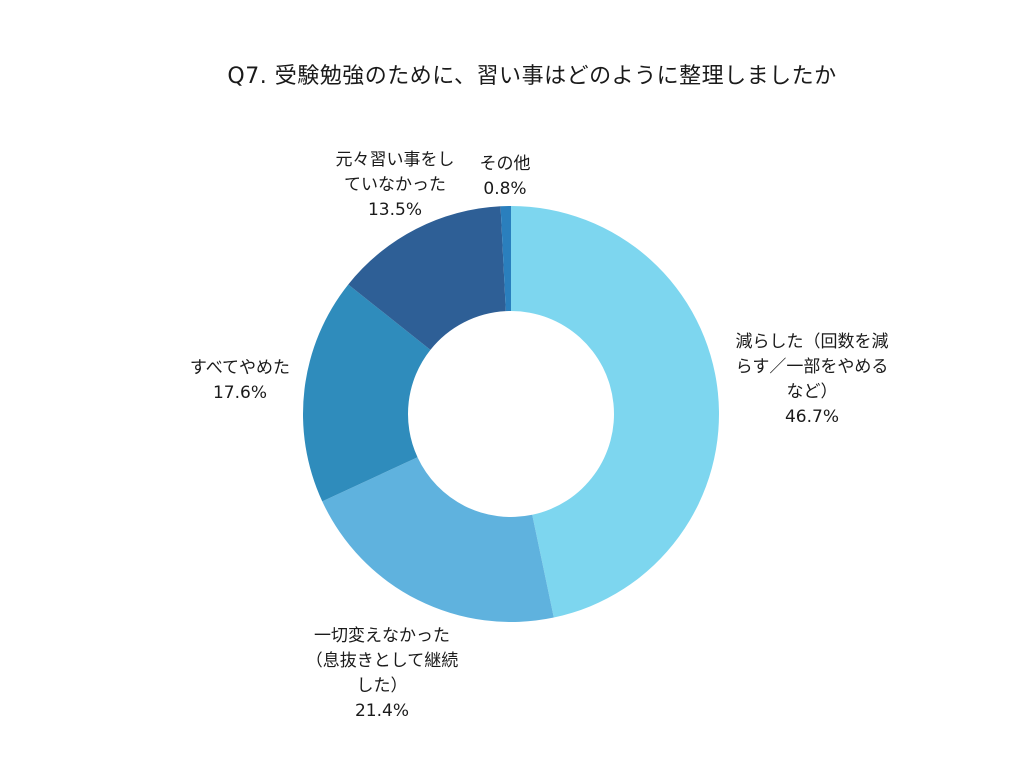 This screenshot has width=1024, height=768. Describe the element at coordinates (532, 76) in the screenshot. I see `chart-title: Q7. 受験勉強のために、習い事はどのように整理しましたか` at that location.